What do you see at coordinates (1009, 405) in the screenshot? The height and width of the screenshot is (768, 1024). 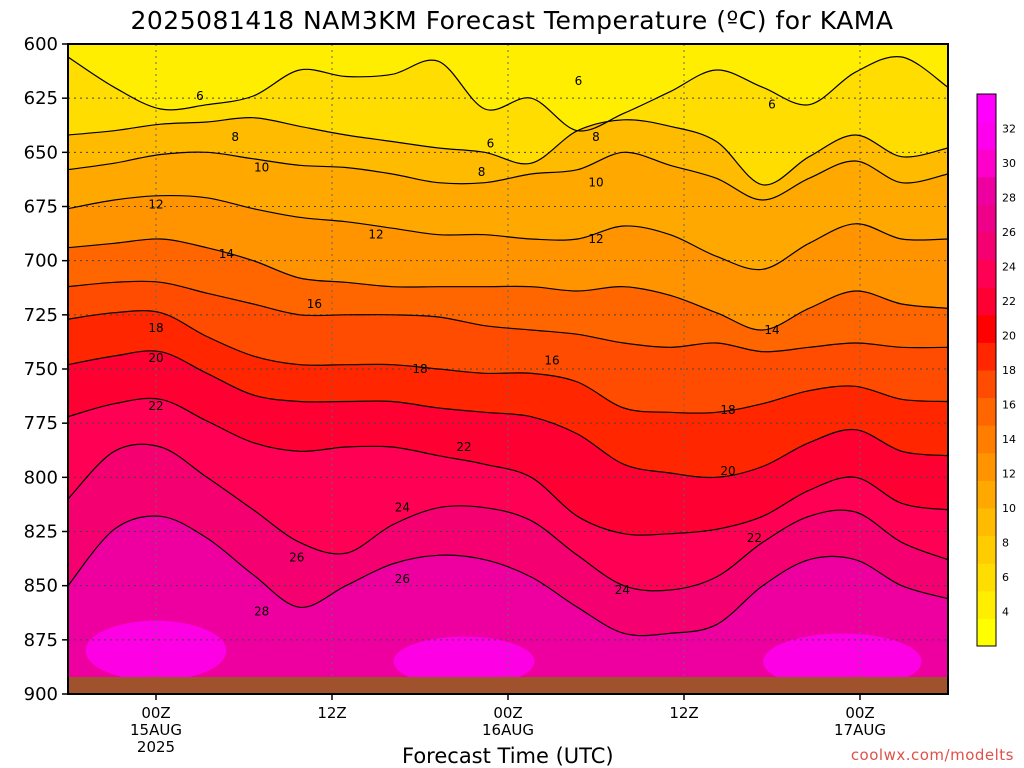 I see `colorbar-tick: 16` at bounding box center [1009, 405].